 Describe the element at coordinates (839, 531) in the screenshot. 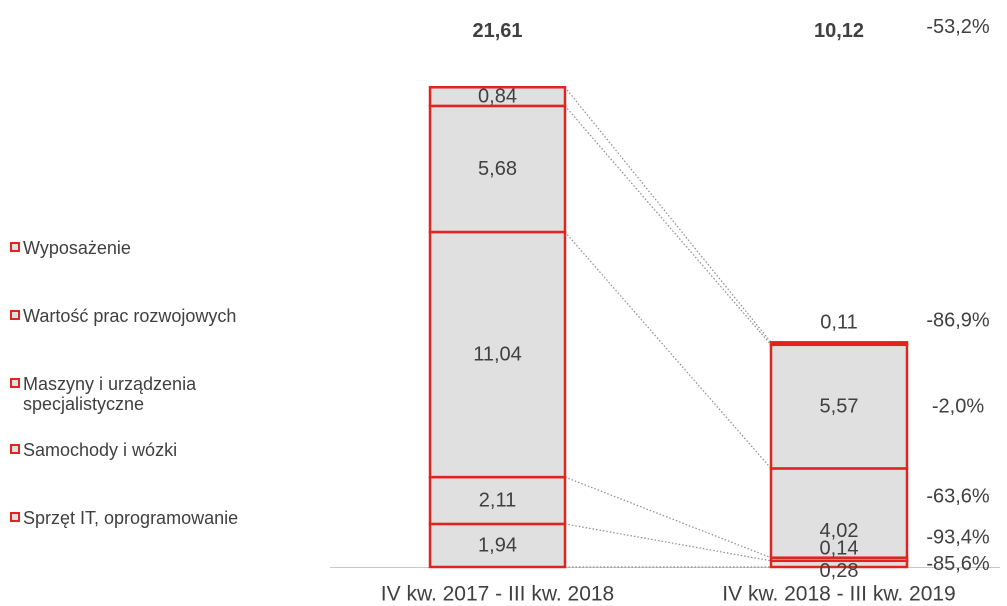

I see `data-label: 4,02` at that location.